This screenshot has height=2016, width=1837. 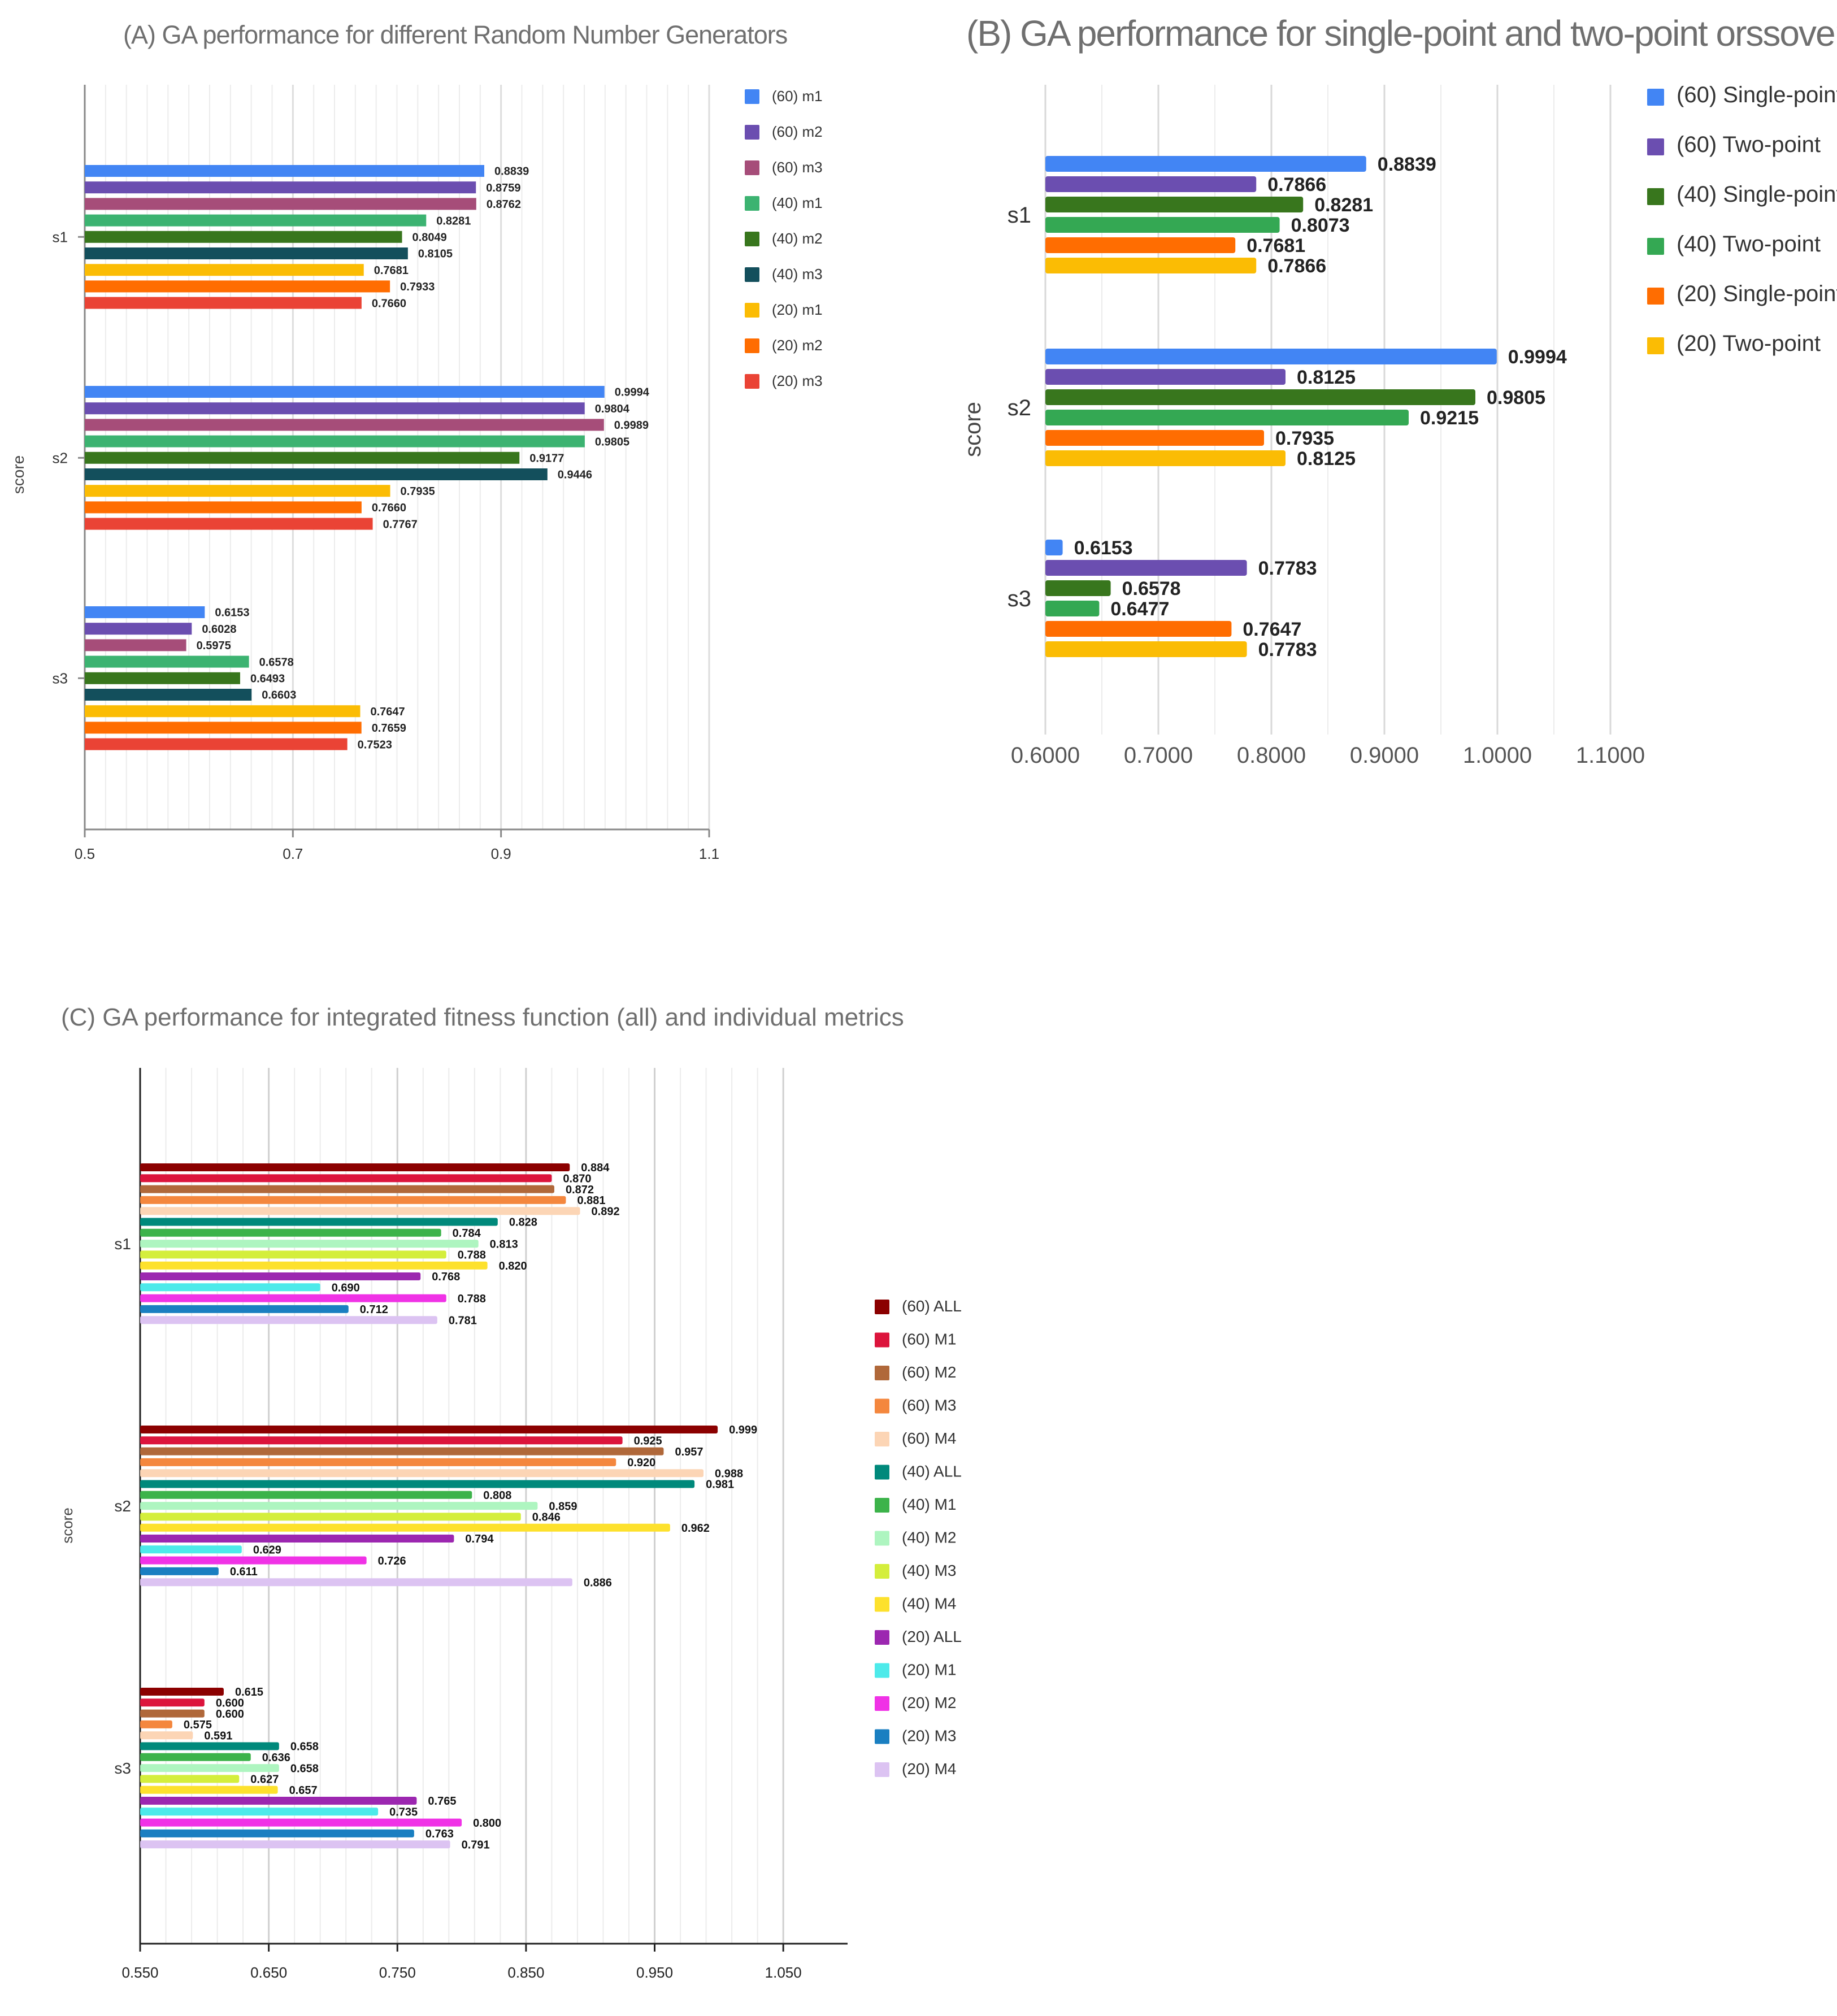 What do you see at coordinates (929, 1339) in the screenshot?
I see `legend-label: (60) M1` at bounding box center [929, 1339].